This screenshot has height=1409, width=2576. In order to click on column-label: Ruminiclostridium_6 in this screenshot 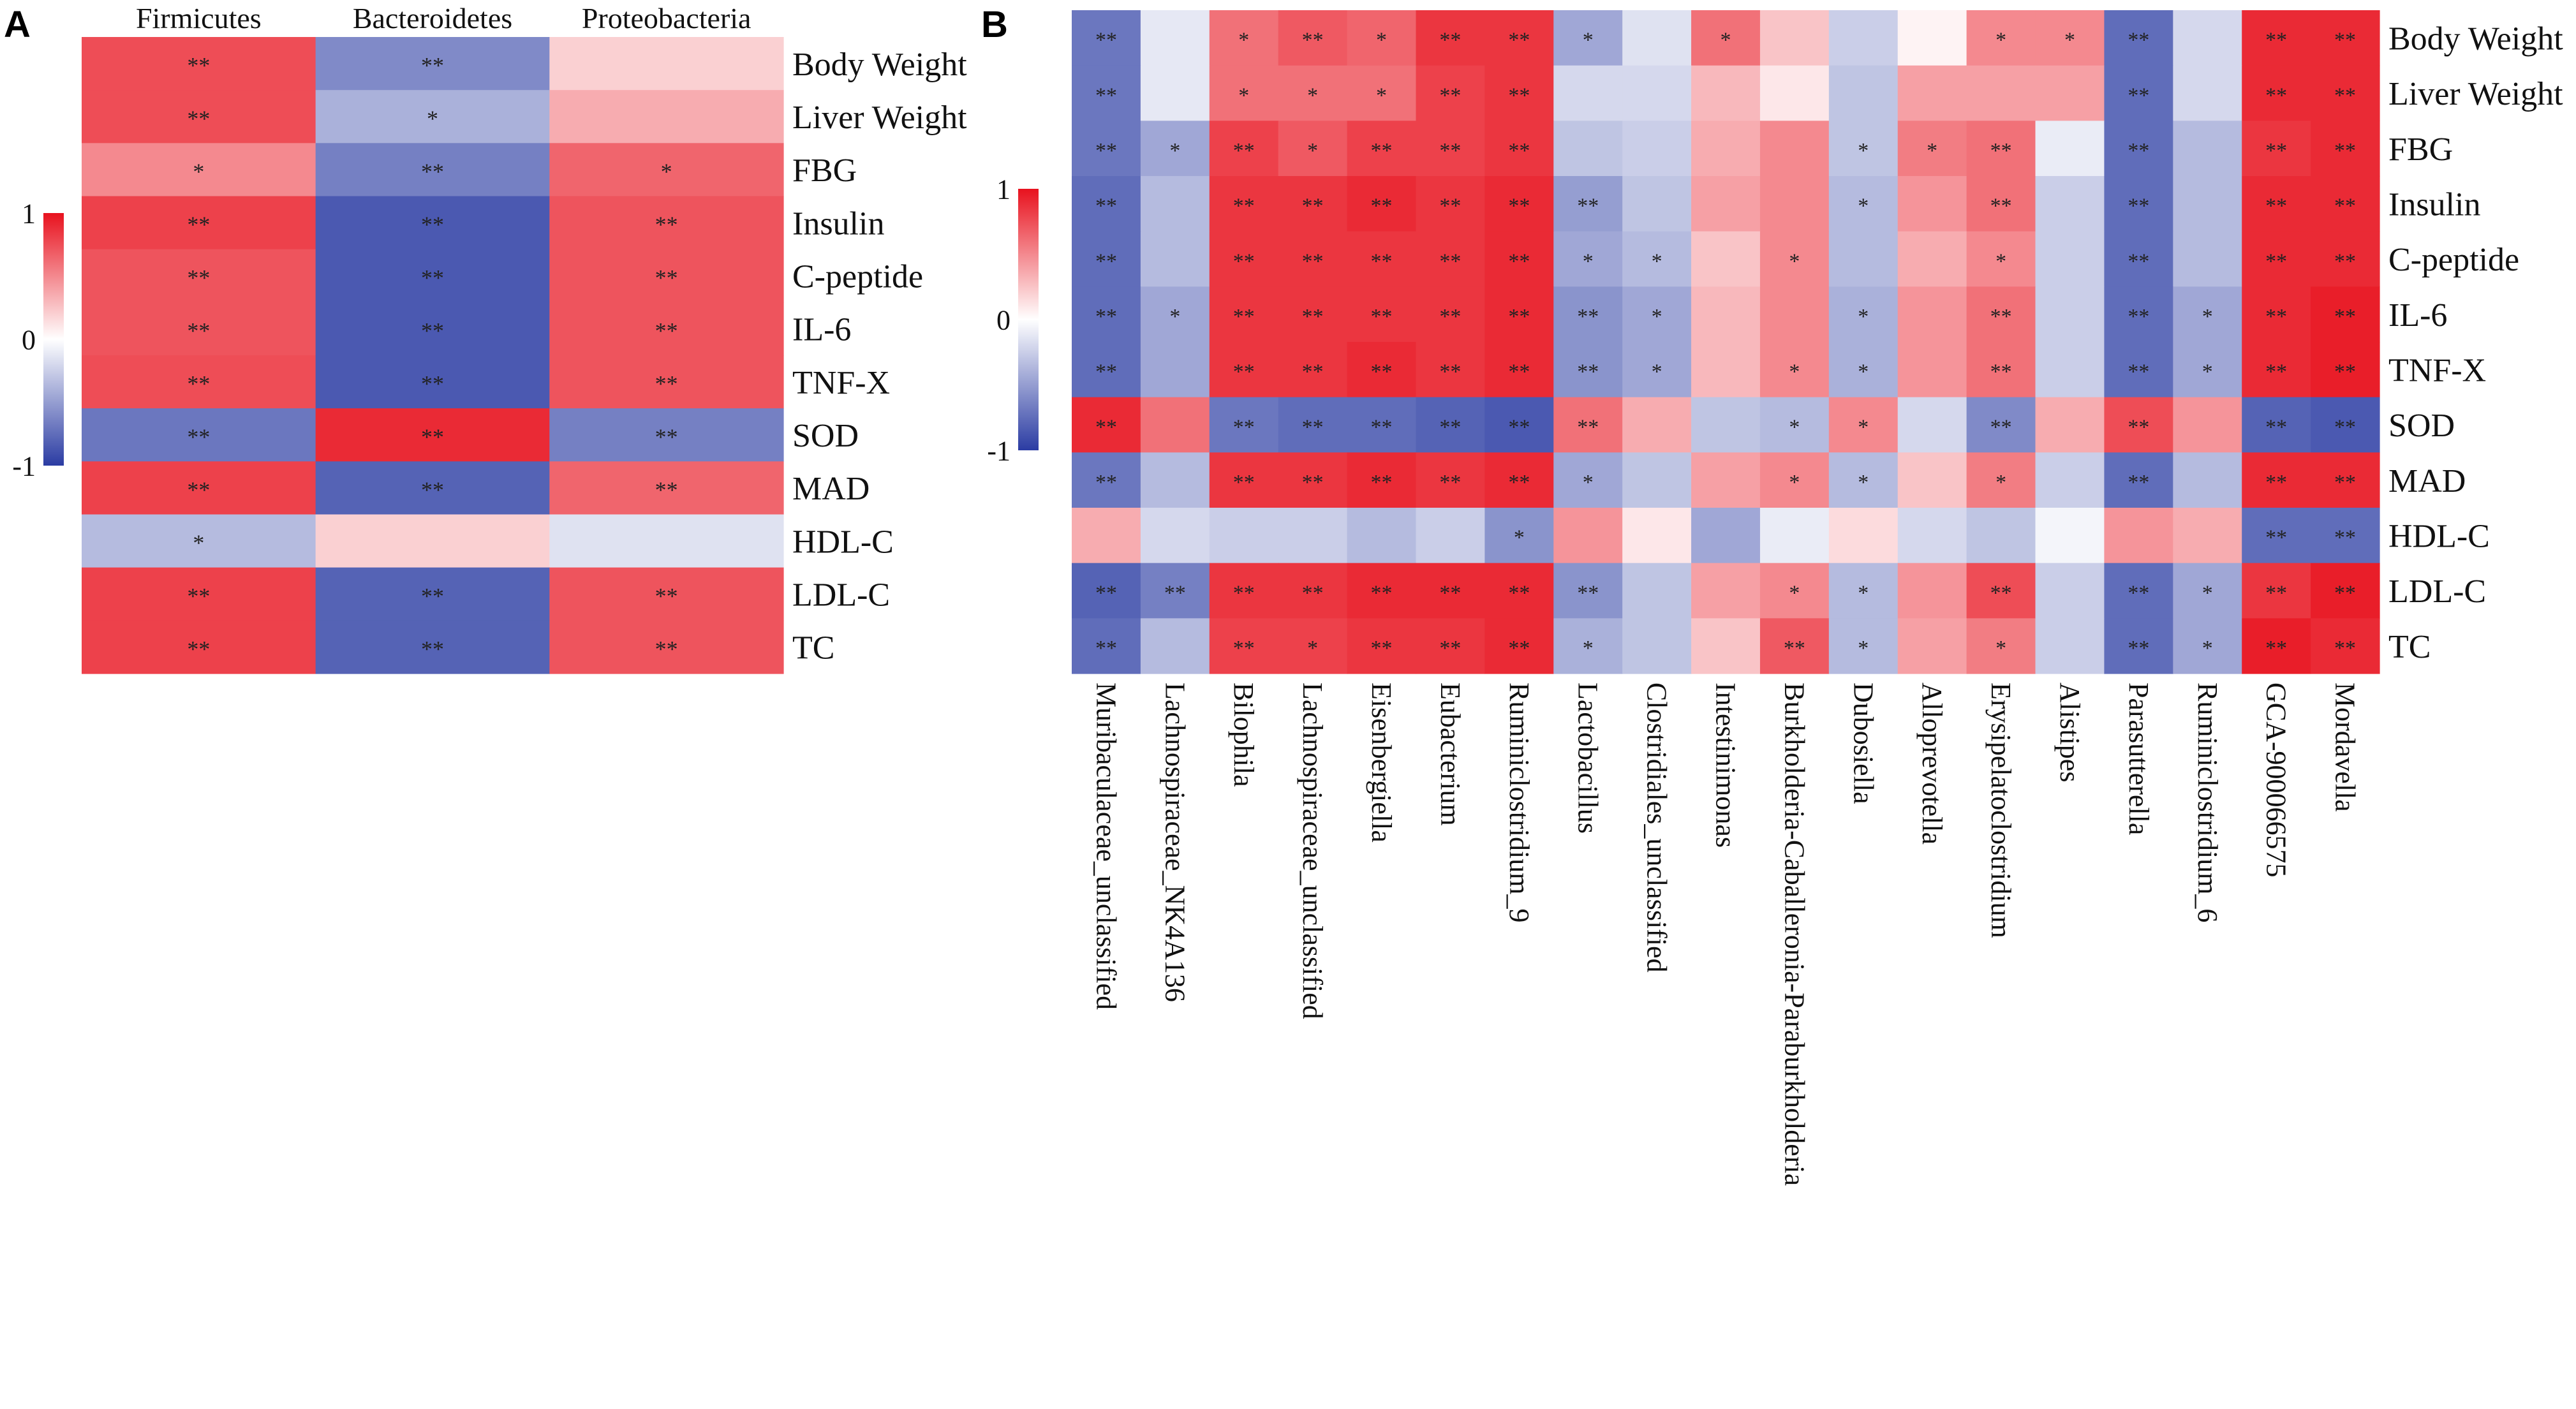, I will do `click(2207, 802)`.